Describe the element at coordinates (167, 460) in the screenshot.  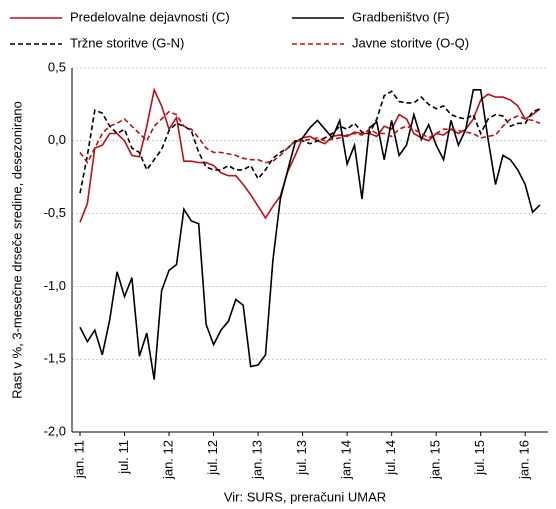
I see `x-tick-label: jan. 12` at that location.